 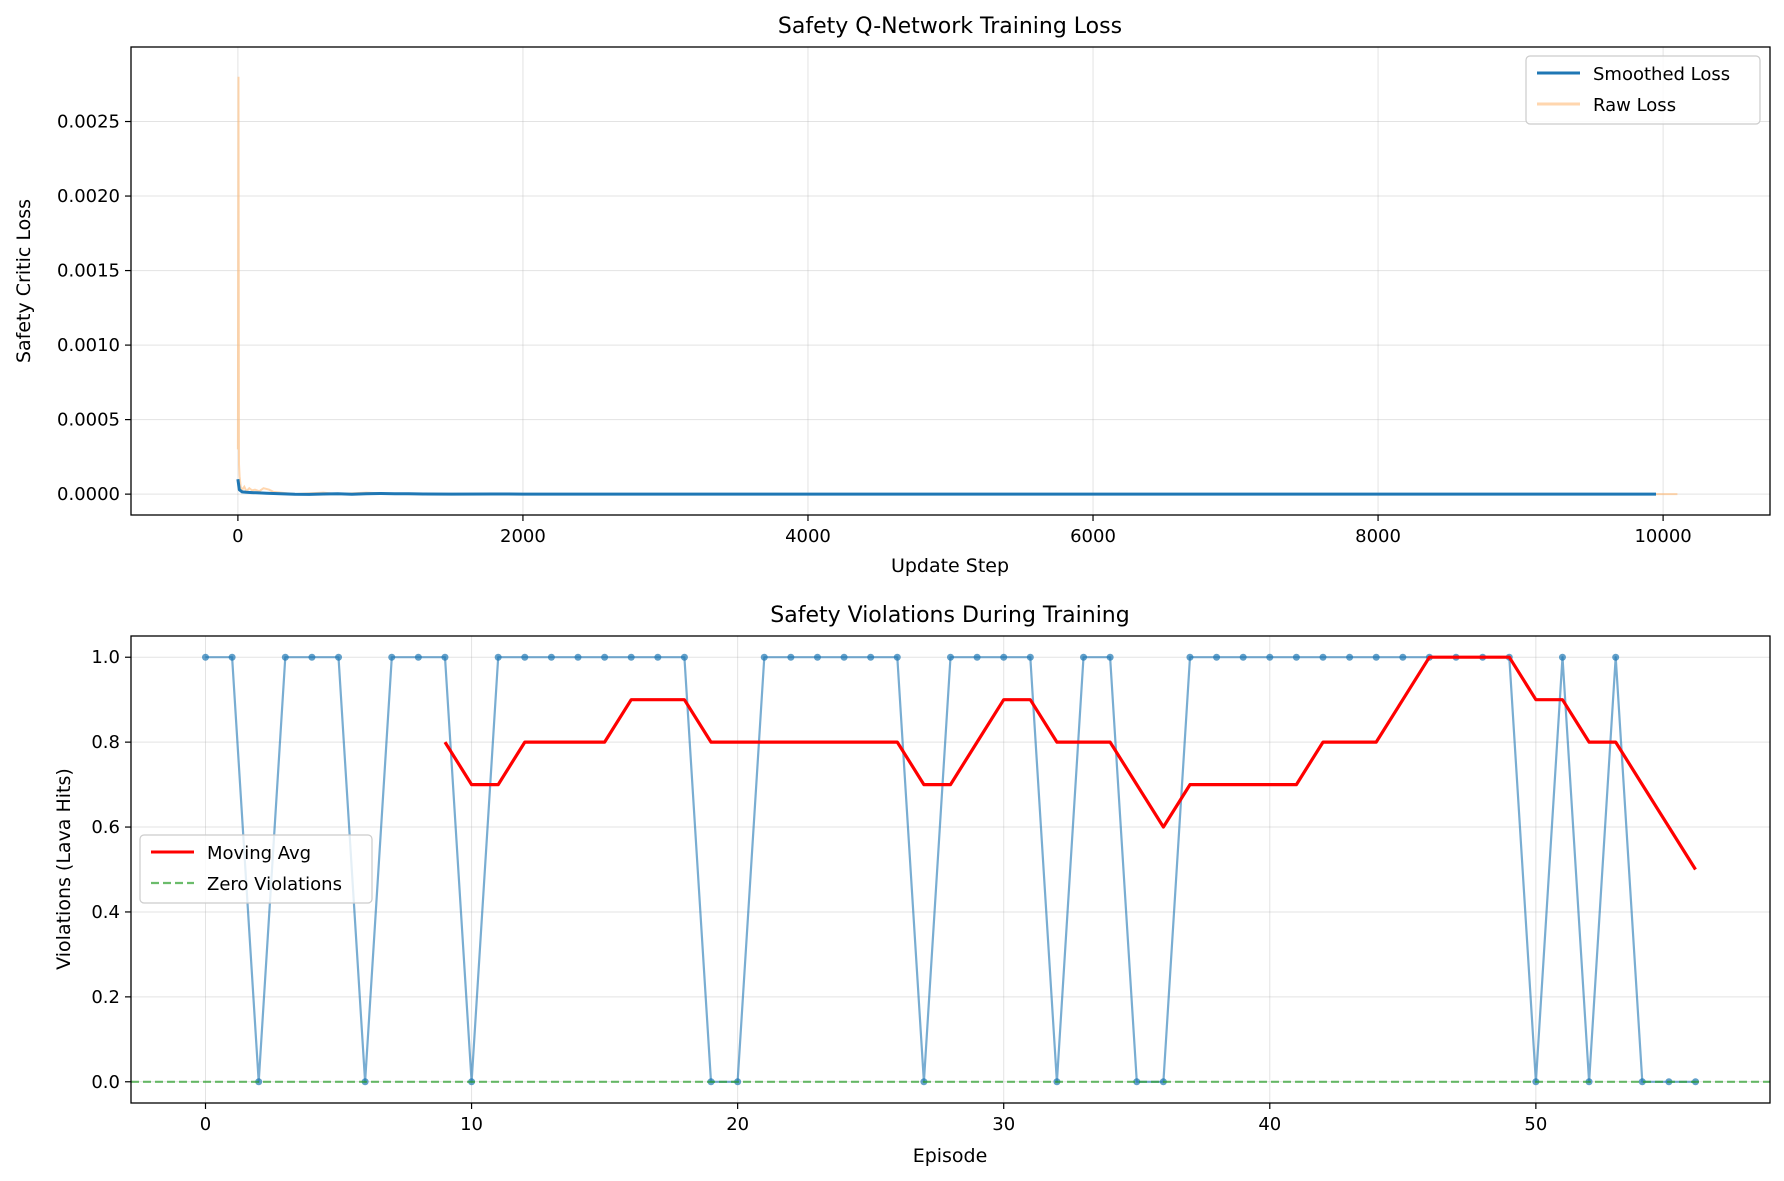 What do you see at coordinates (105, 742) in the screenshot?
I see `y-tick-label: 0.8` at bounding box center [105, 742].